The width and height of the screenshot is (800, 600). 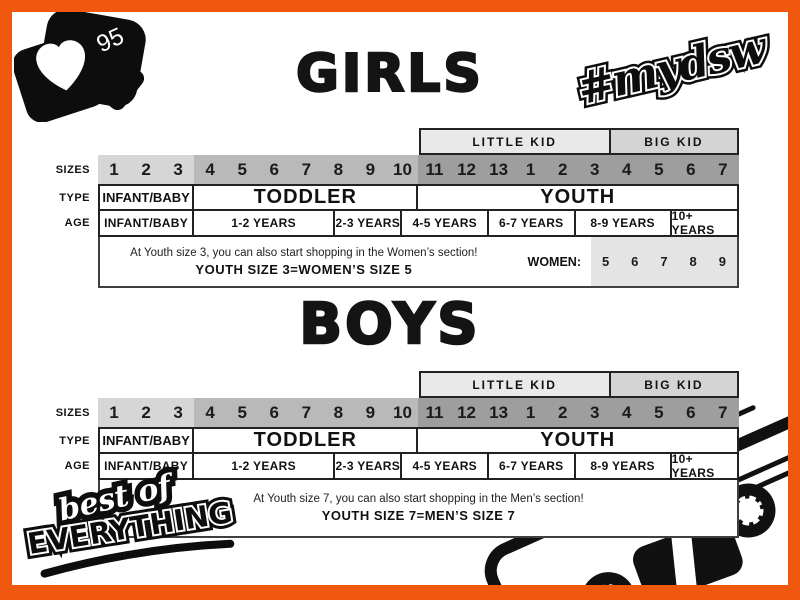 I want to click on women-size: 6, so click(x=635, y=261).